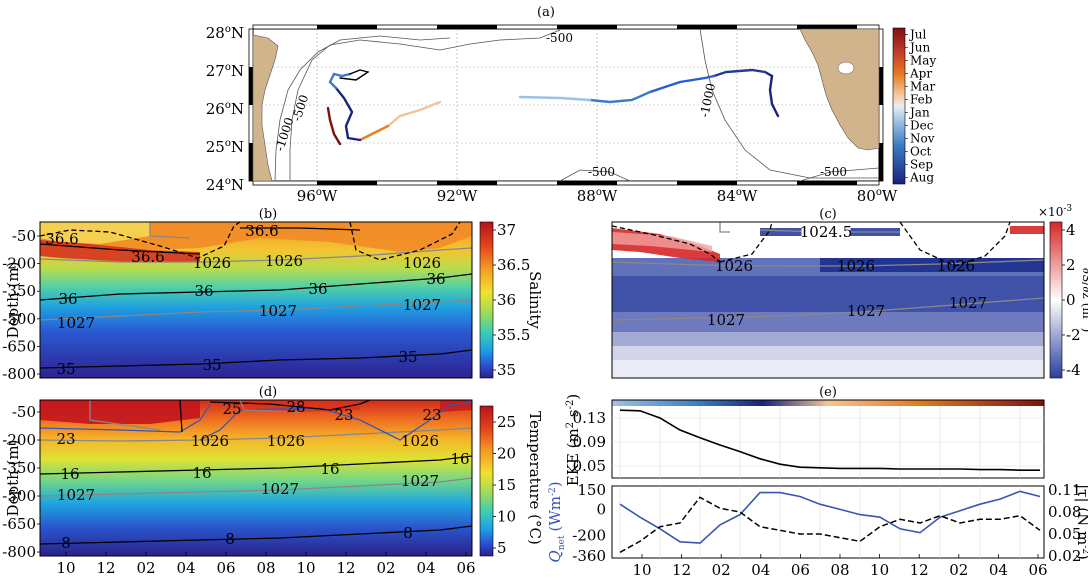  Describe the element at coordinates (589, 556) in the screenshot. I see `qnet-ytick-label: -360` at that location.